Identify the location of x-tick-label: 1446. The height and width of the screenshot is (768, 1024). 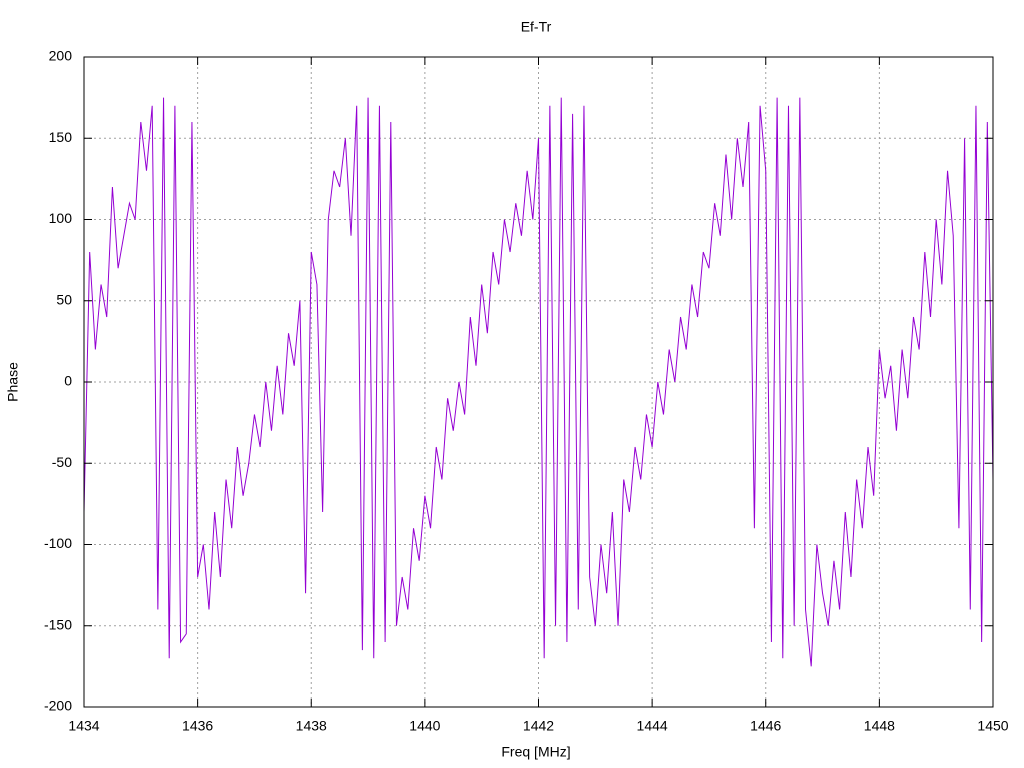
(765, 726).